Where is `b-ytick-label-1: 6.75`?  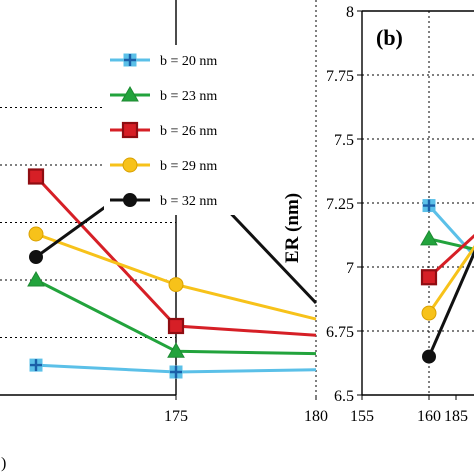 b-ytick-label-1: 6.75 is located at coordinates (340, 332).